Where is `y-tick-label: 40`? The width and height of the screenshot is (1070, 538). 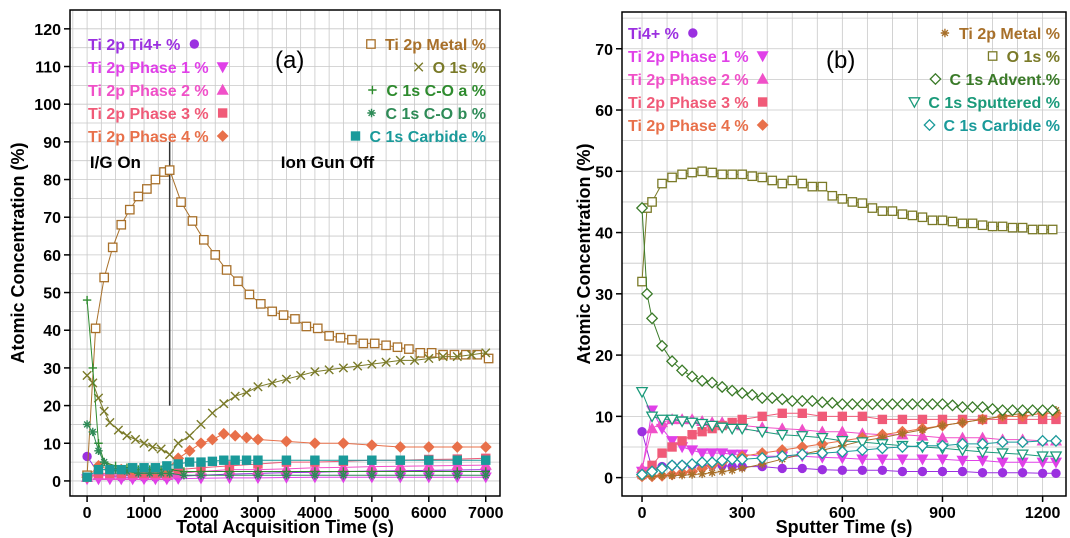
y-tick-label: 40 is located at coordinates (604, 234).